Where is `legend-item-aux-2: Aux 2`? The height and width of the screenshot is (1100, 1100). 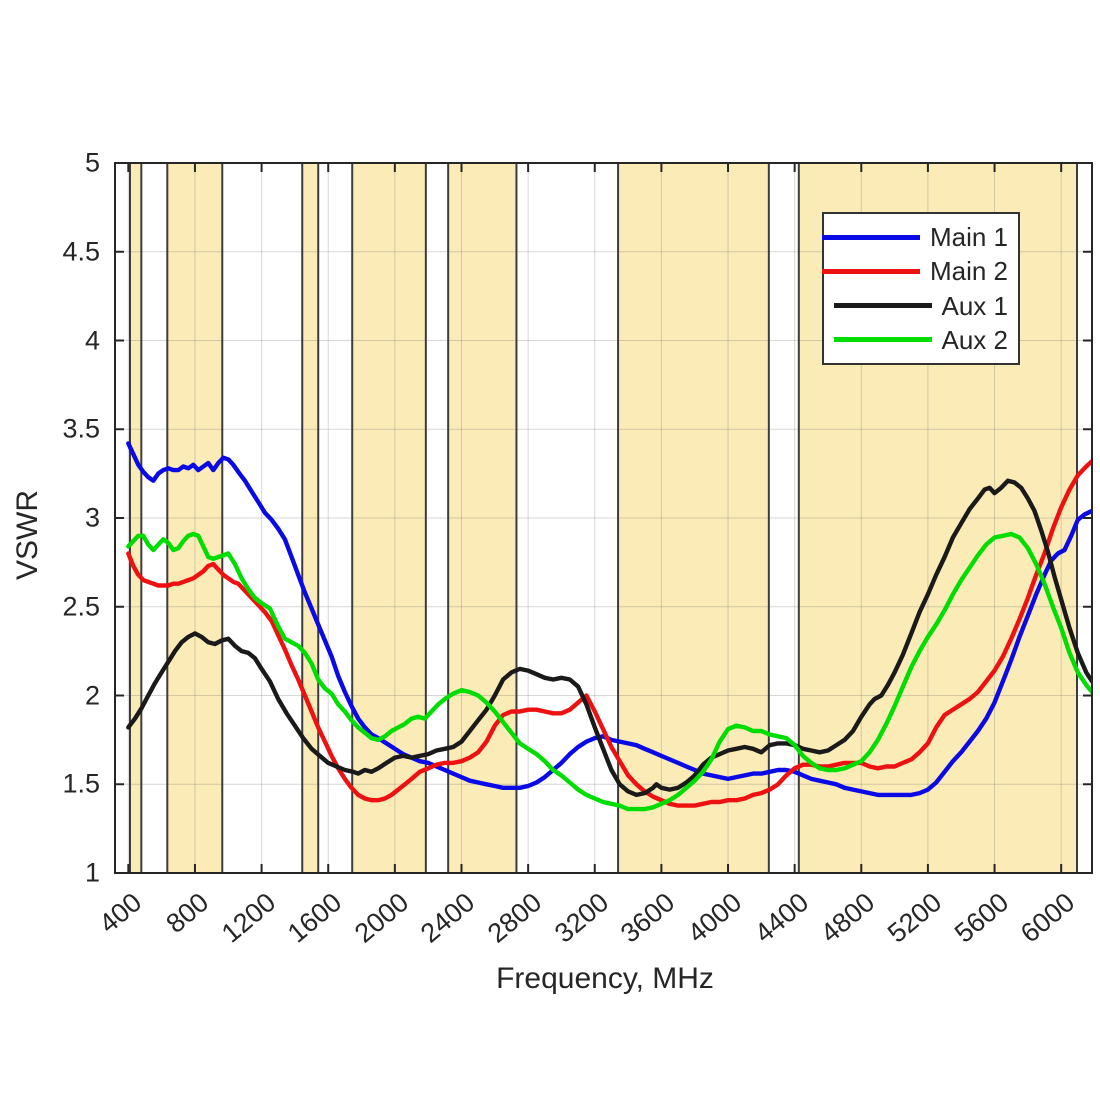
legend-item-aux-2: Aux 2 is located at coordinates (921, 339).